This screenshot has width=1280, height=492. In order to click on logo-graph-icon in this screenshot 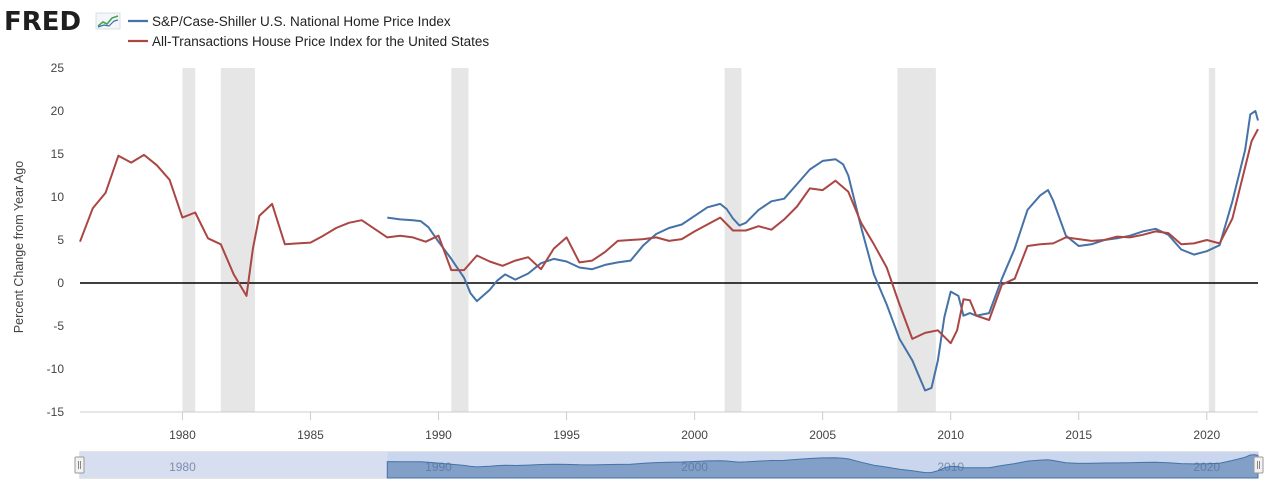, I will do `click(108, 21)`.